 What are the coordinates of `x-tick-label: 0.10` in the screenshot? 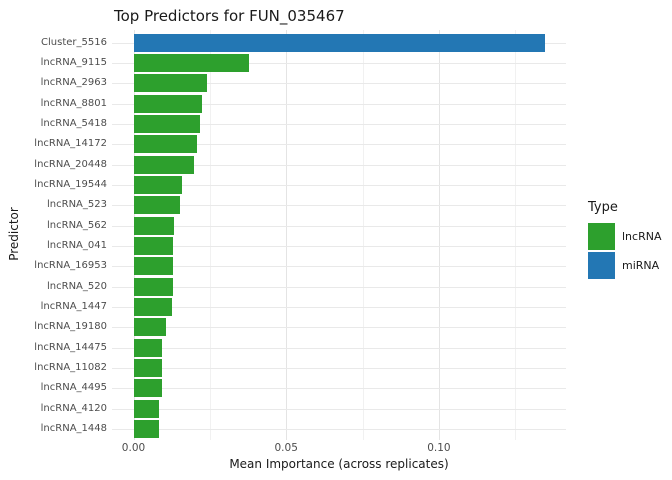 It's located at (439, 448).